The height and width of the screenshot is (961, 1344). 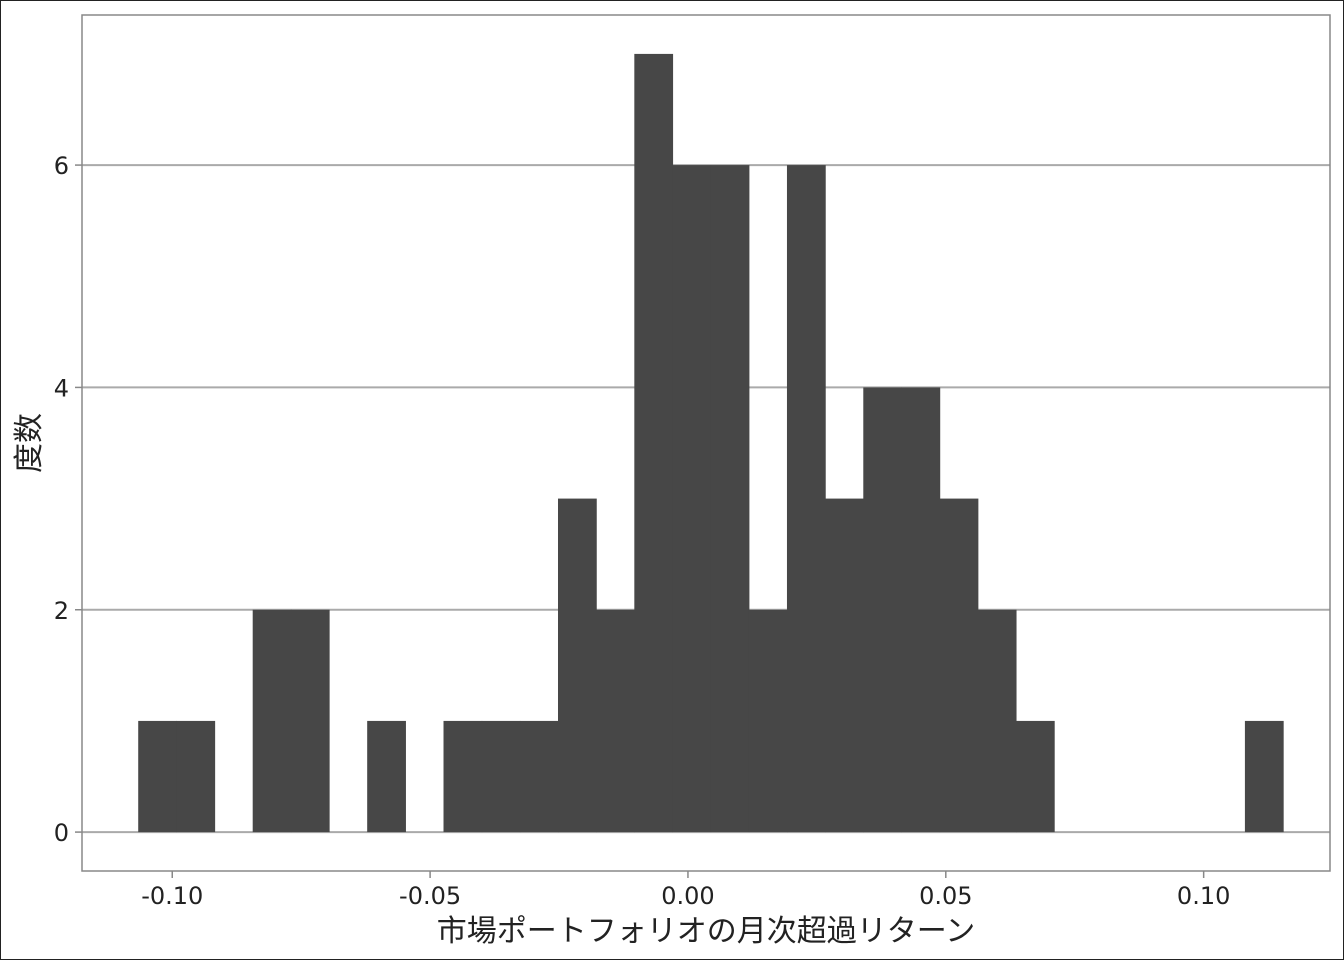 What do you see at coordinates (945, 896) in the screenshot?
I see `x-tick-label-3: 0.05` at bounding box center [945, 896].